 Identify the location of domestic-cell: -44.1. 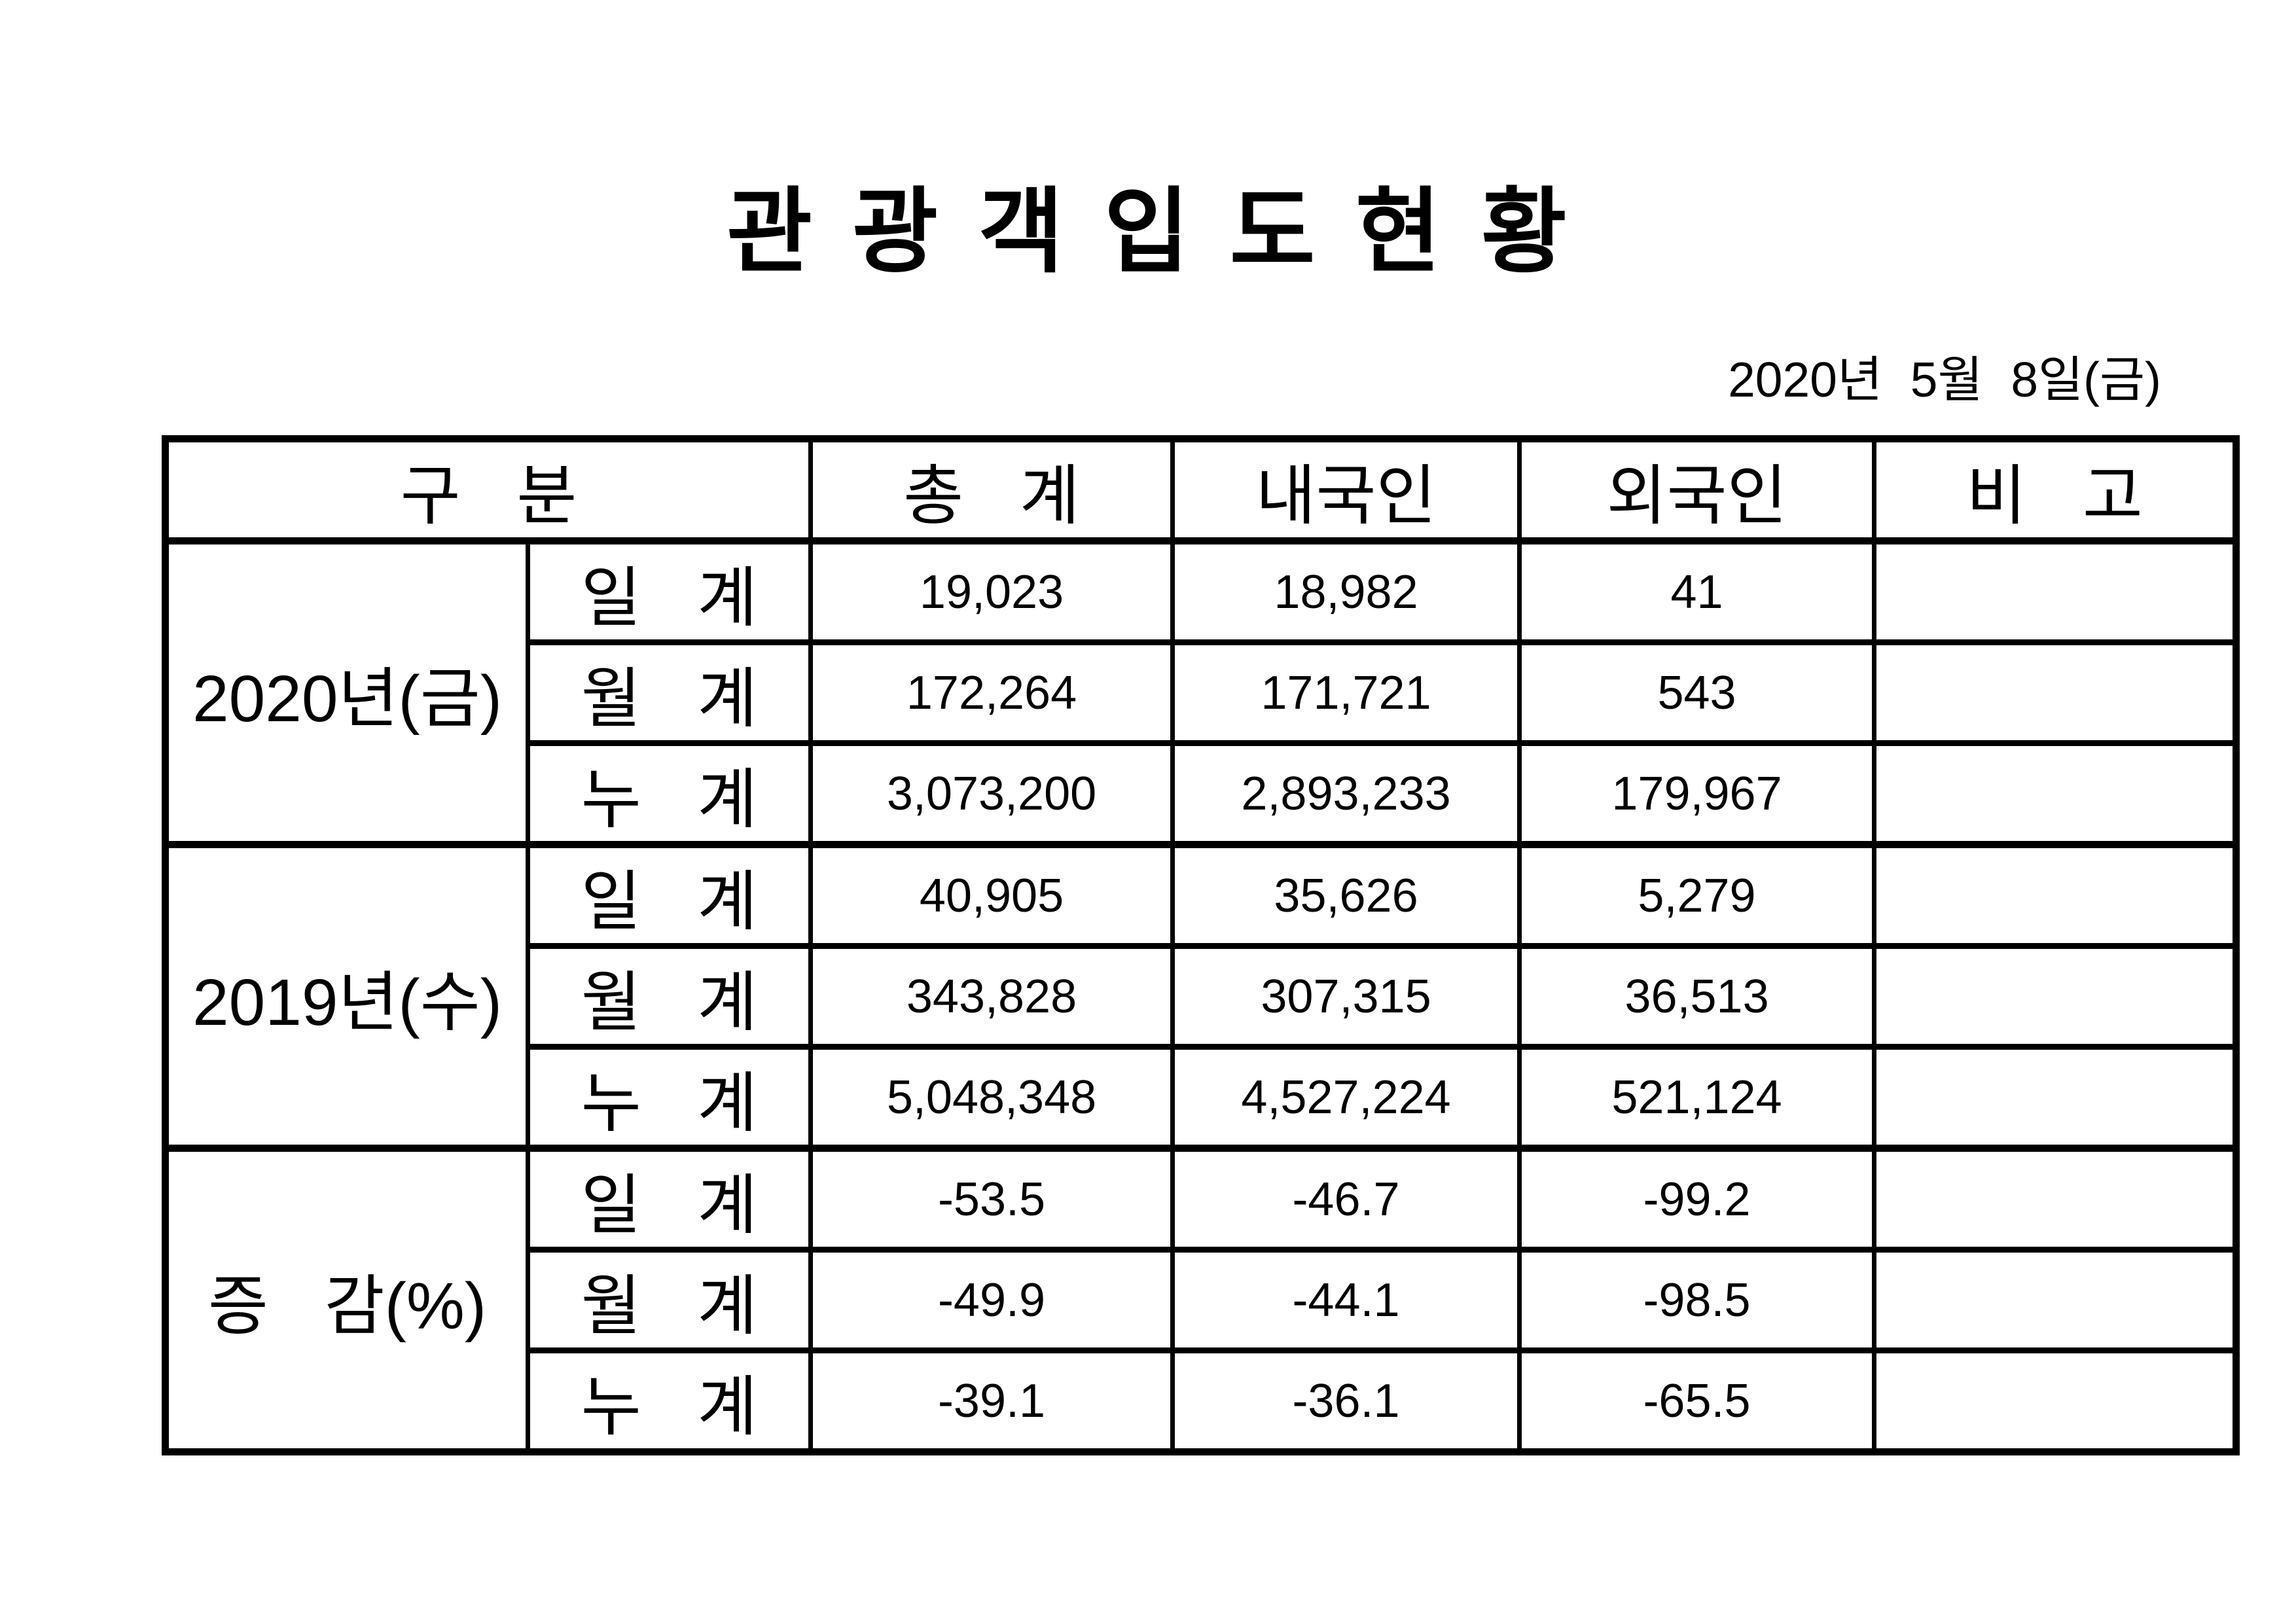
(1346, 1300).